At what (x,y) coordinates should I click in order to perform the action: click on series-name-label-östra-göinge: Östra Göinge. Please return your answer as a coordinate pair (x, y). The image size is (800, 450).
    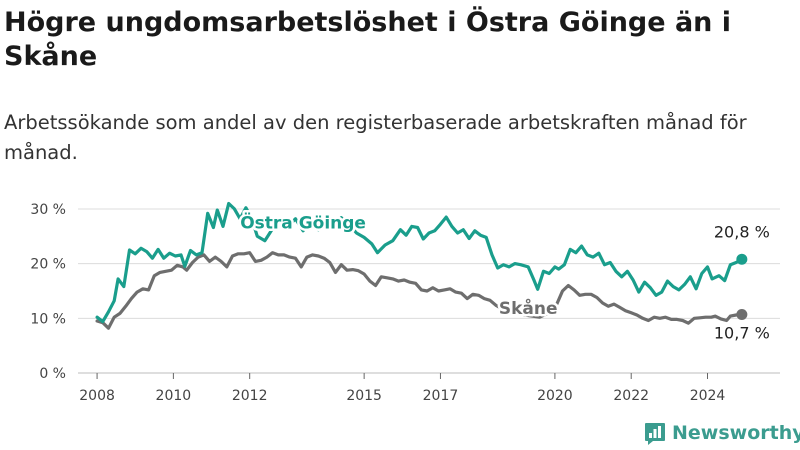
    Looking at the image, I should click on (303, 223).